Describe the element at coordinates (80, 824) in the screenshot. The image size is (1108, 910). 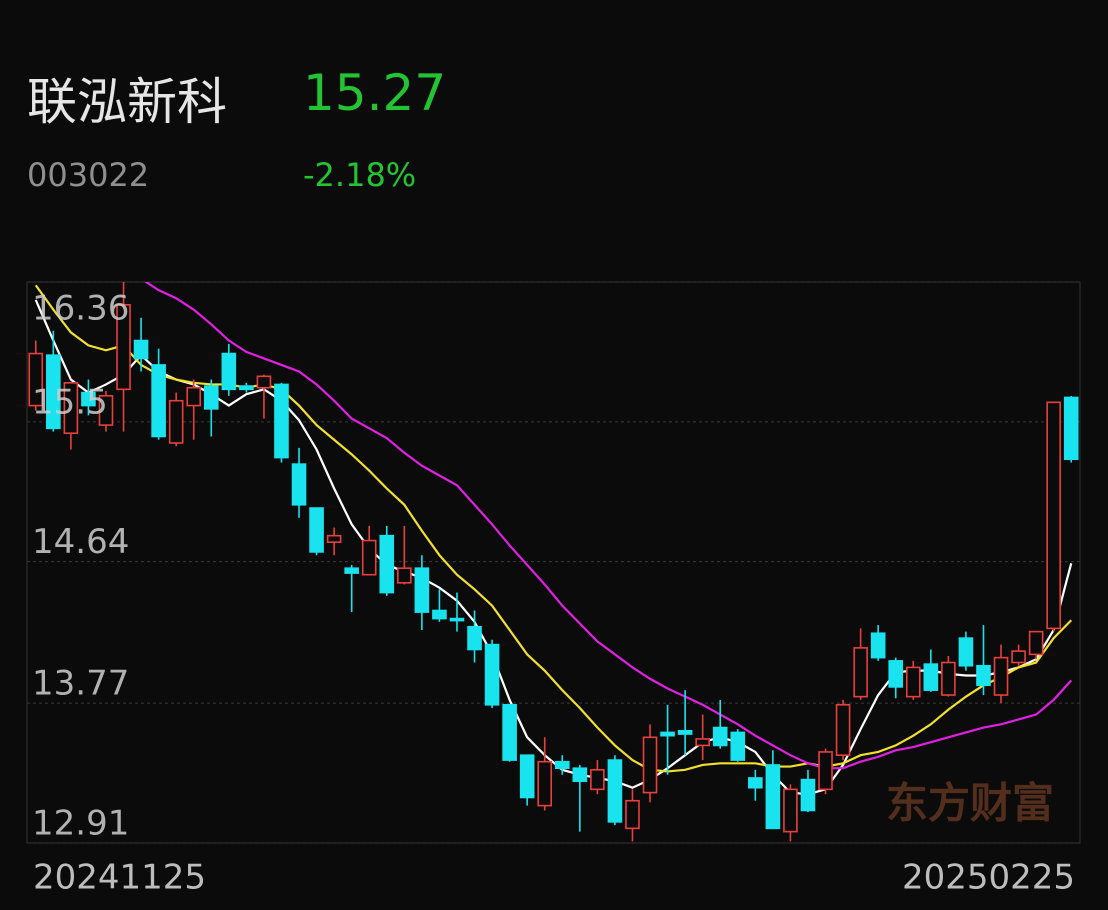
I see `y-tick-label: 12.91` at that location.